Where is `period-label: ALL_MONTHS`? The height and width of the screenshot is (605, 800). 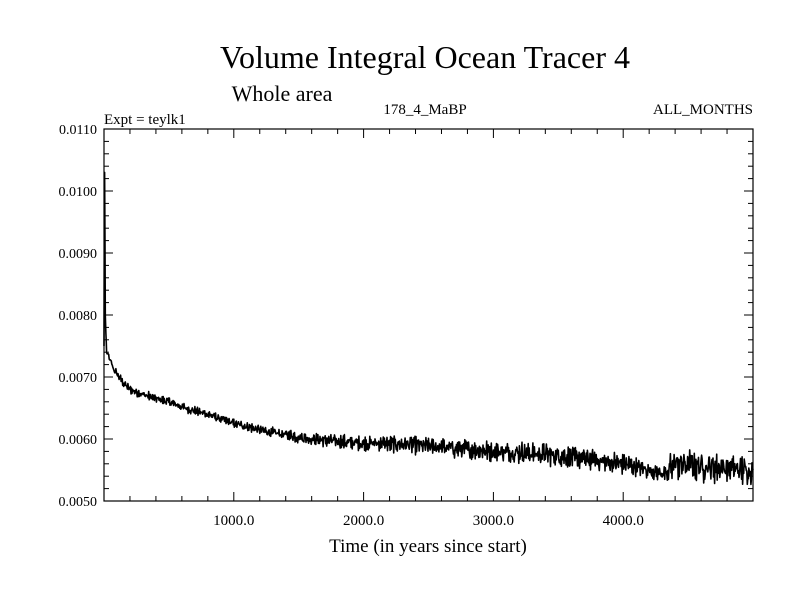
period-label: ALL_MONTHS is located at coordinates (703, 110).